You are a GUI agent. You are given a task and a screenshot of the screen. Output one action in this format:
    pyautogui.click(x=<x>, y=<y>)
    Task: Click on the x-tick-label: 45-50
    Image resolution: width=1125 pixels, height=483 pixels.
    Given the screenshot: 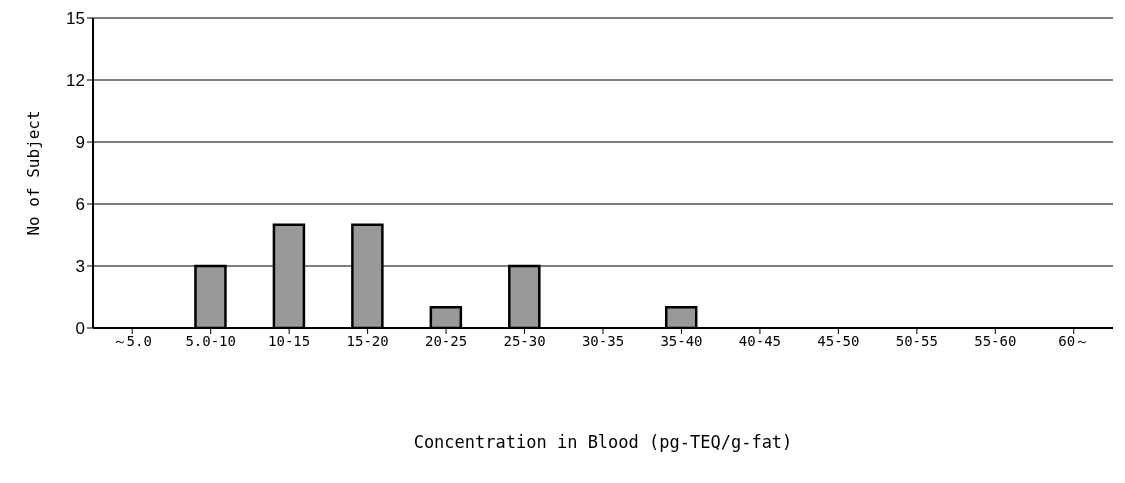 What is the action you would take?
    pyautogui.click(x=838, y=340)
    